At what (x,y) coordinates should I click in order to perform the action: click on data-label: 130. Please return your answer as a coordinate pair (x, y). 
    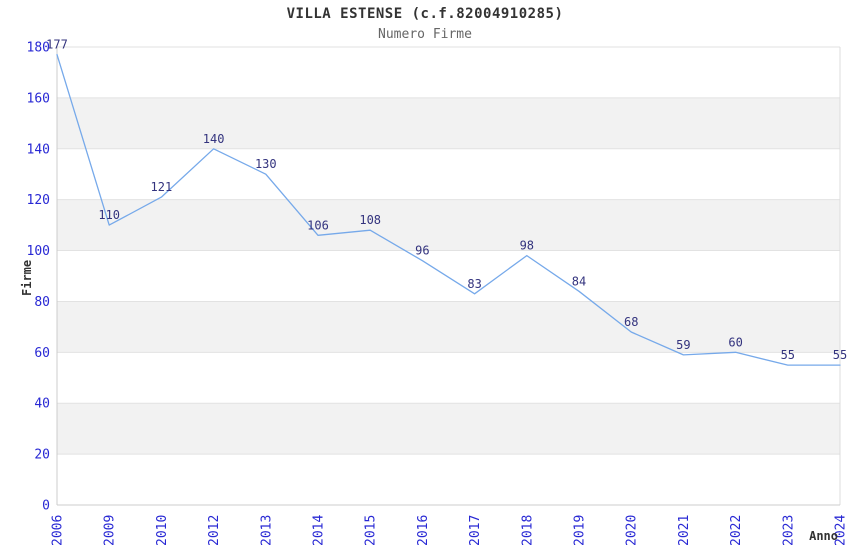
    Looking at the image, I should click on (266, 164).